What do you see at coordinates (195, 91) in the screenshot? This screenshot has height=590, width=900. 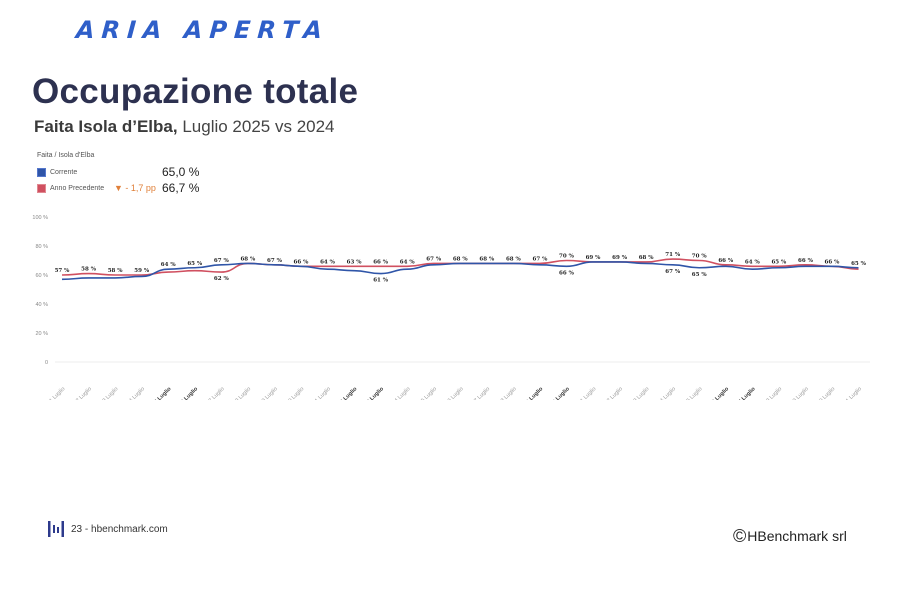 I see `page-title: Occupazione totale` at bounding box center [195, 91].